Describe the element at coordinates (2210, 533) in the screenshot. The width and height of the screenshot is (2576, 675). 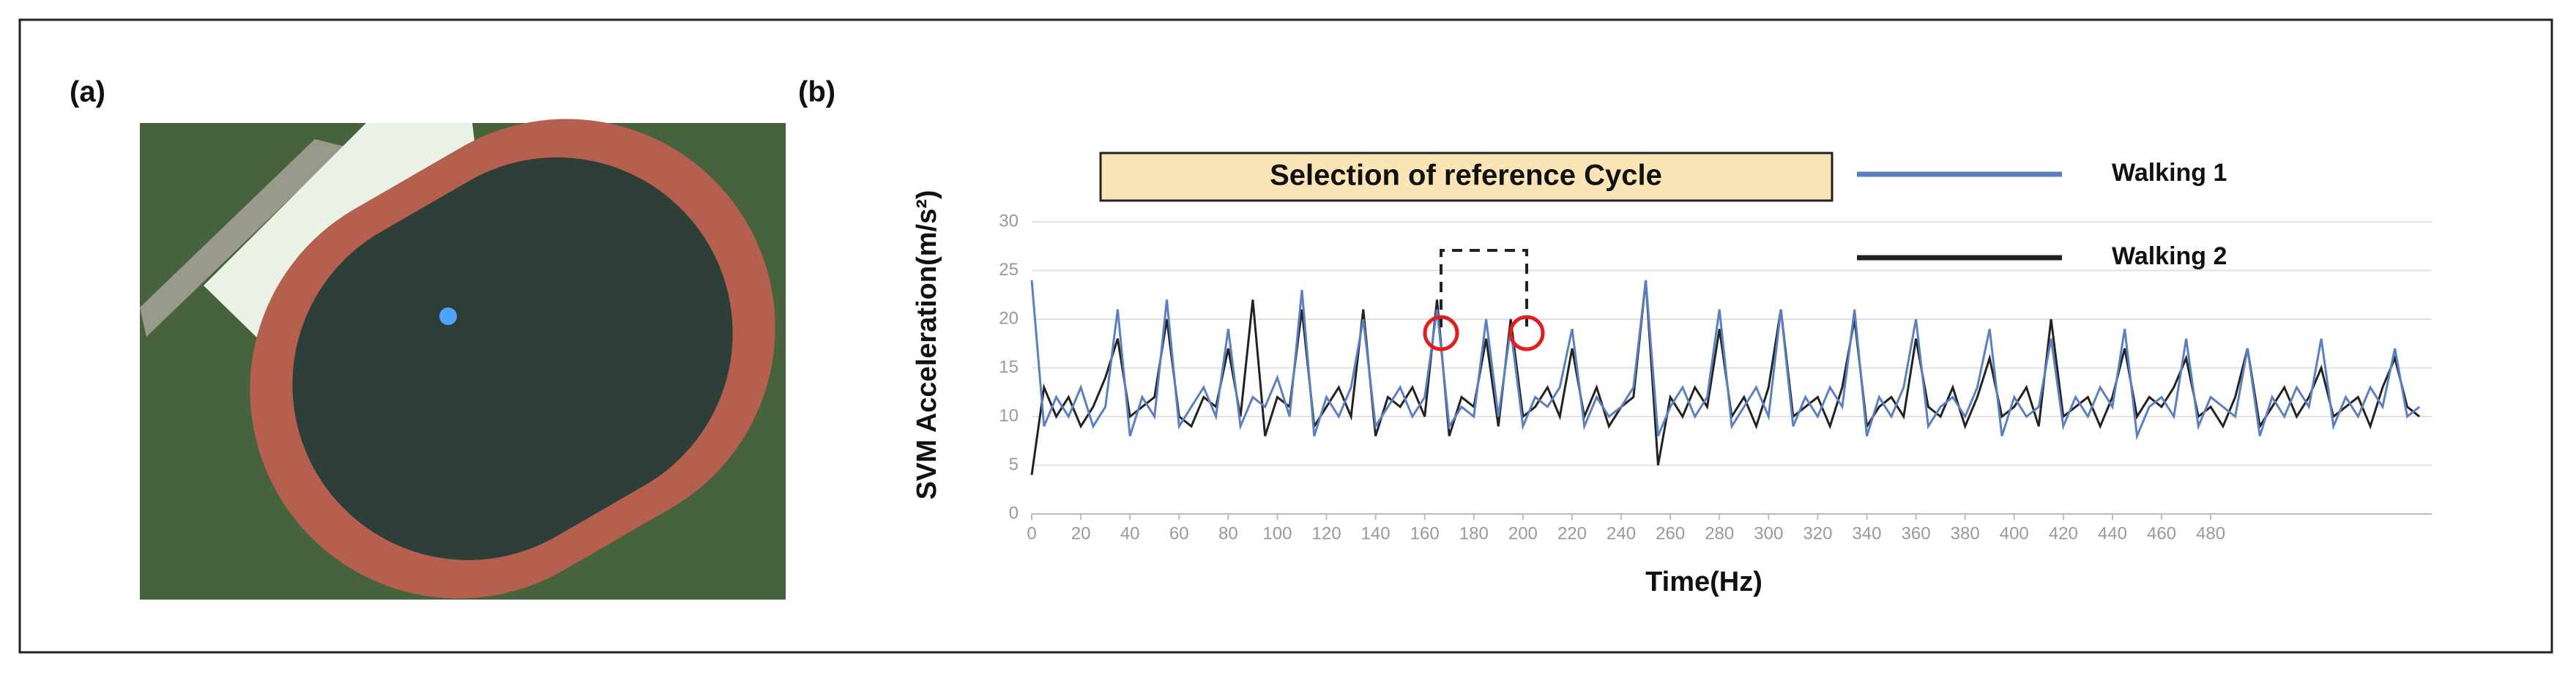
I see `x-tick-label: 480` at that location.